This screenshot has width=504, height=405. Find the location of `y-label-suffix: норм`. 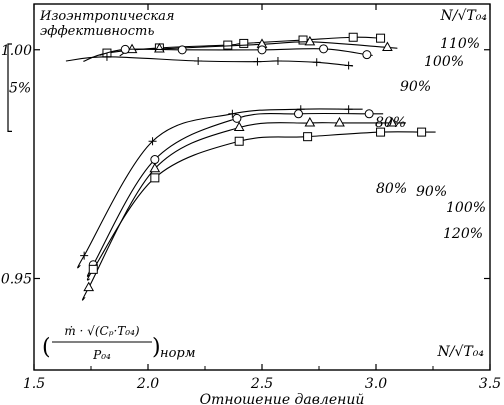

y-label-suffix: норм is located at coordinates (178, 353).